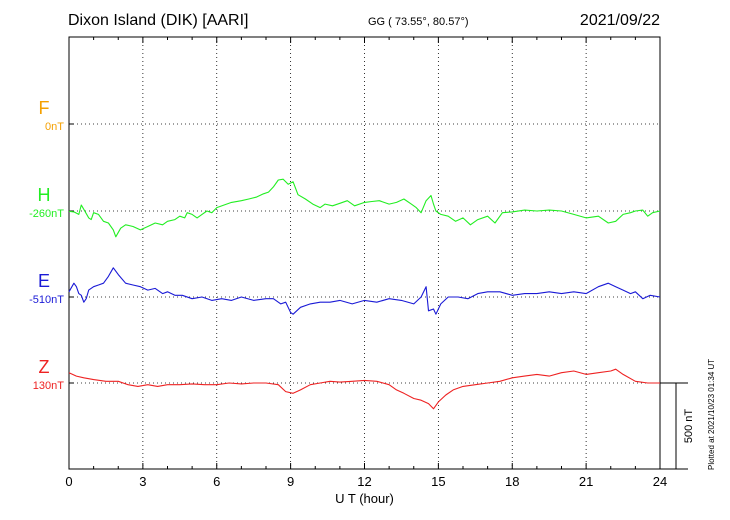 The width and height of the screenshot is (730, 520). I want to click on x-tick-label-12: 12, so click(364, 481).